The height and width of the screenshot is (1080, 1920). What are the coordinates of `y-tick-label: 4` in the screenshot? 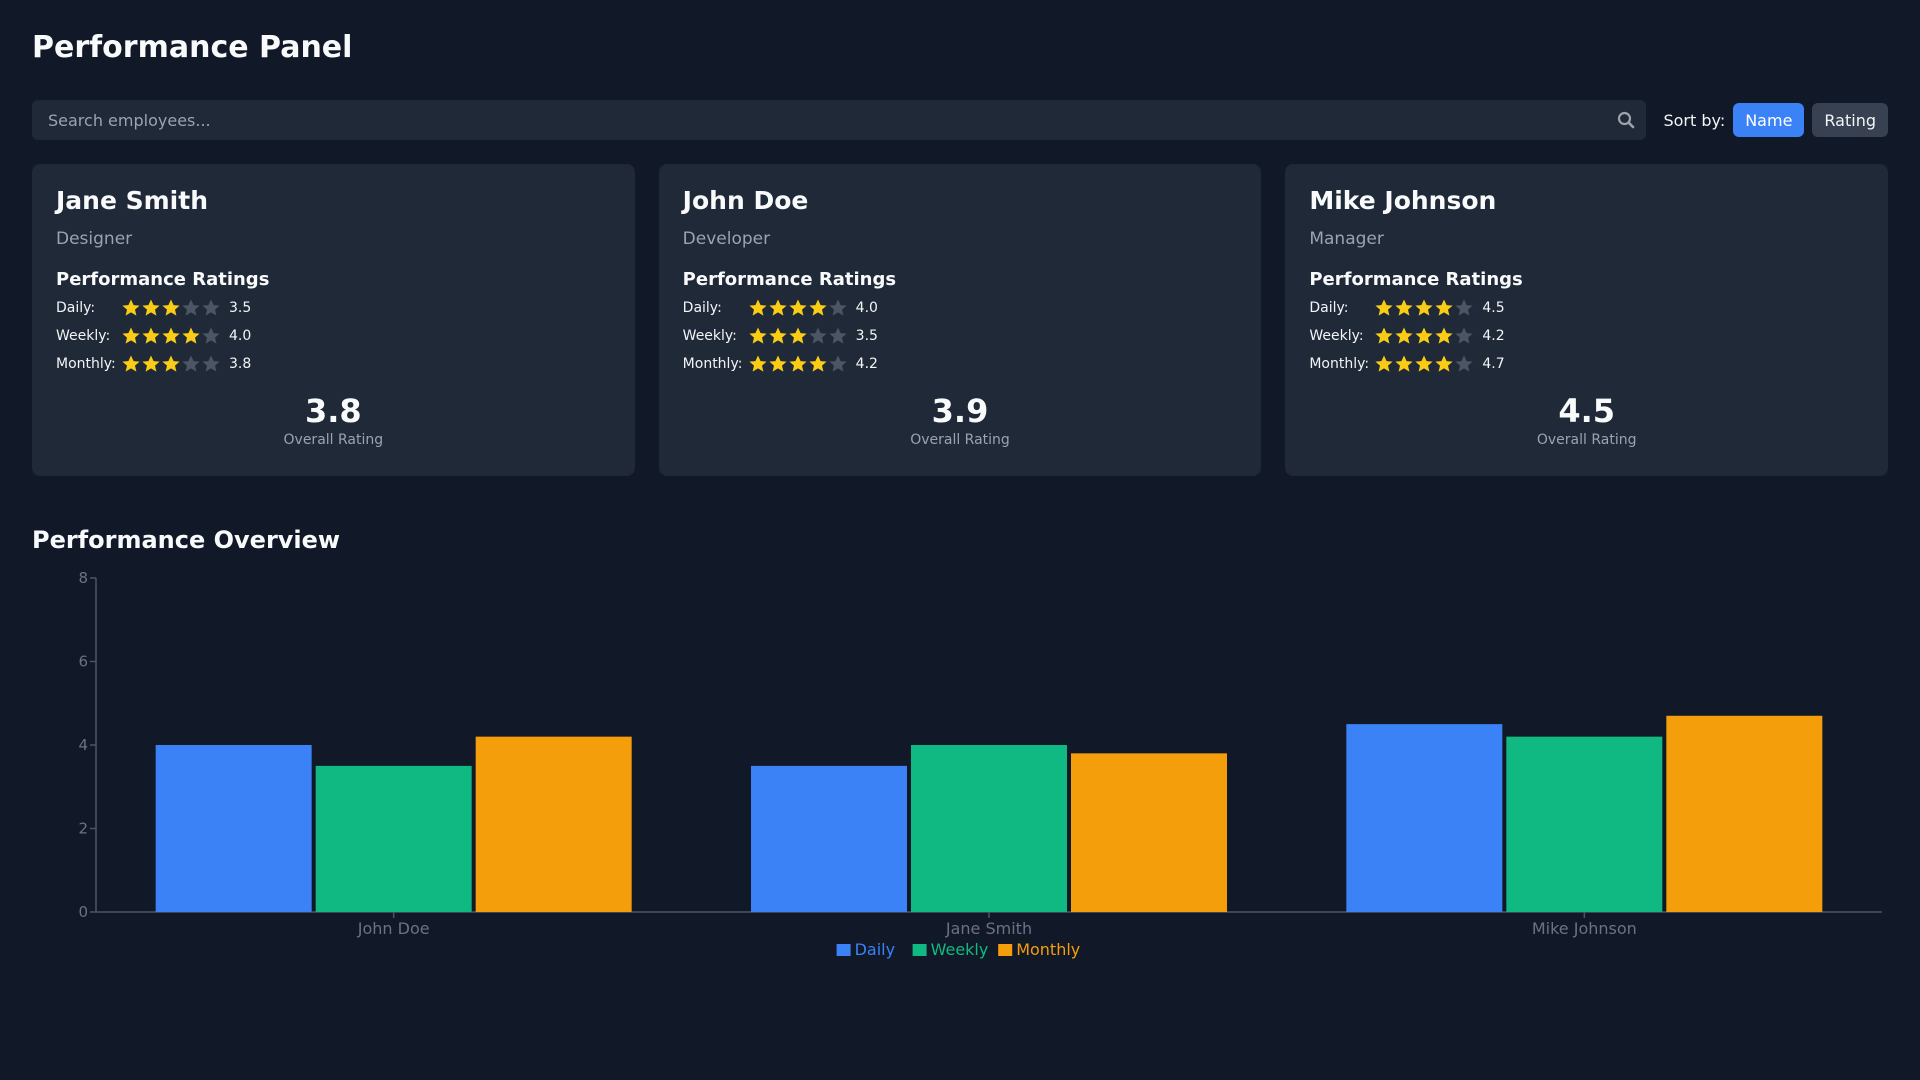 It's located at (83, 745).